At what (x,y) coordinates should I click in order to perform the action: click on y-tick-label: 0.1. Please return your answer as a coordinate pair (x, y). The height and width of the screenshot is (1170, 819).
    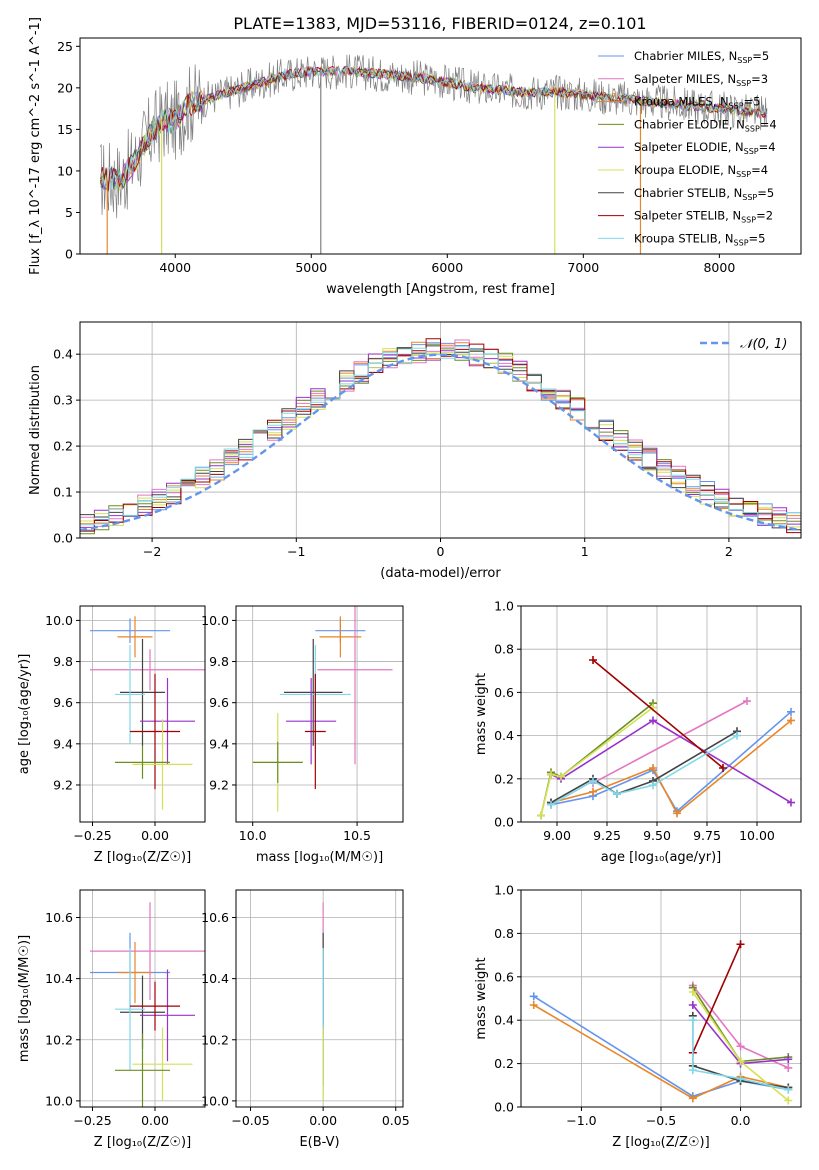
    Looking at the image, I should click on (63, 492).